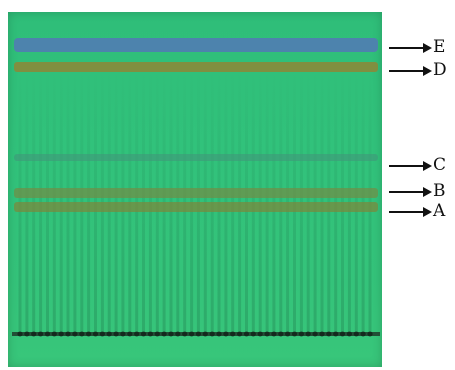 Image resolution: width=455 pixels, height=370 pixels. Describe the element at coordinates (427, 212) in the screenshot. I see `arrow-a-head` at that location.